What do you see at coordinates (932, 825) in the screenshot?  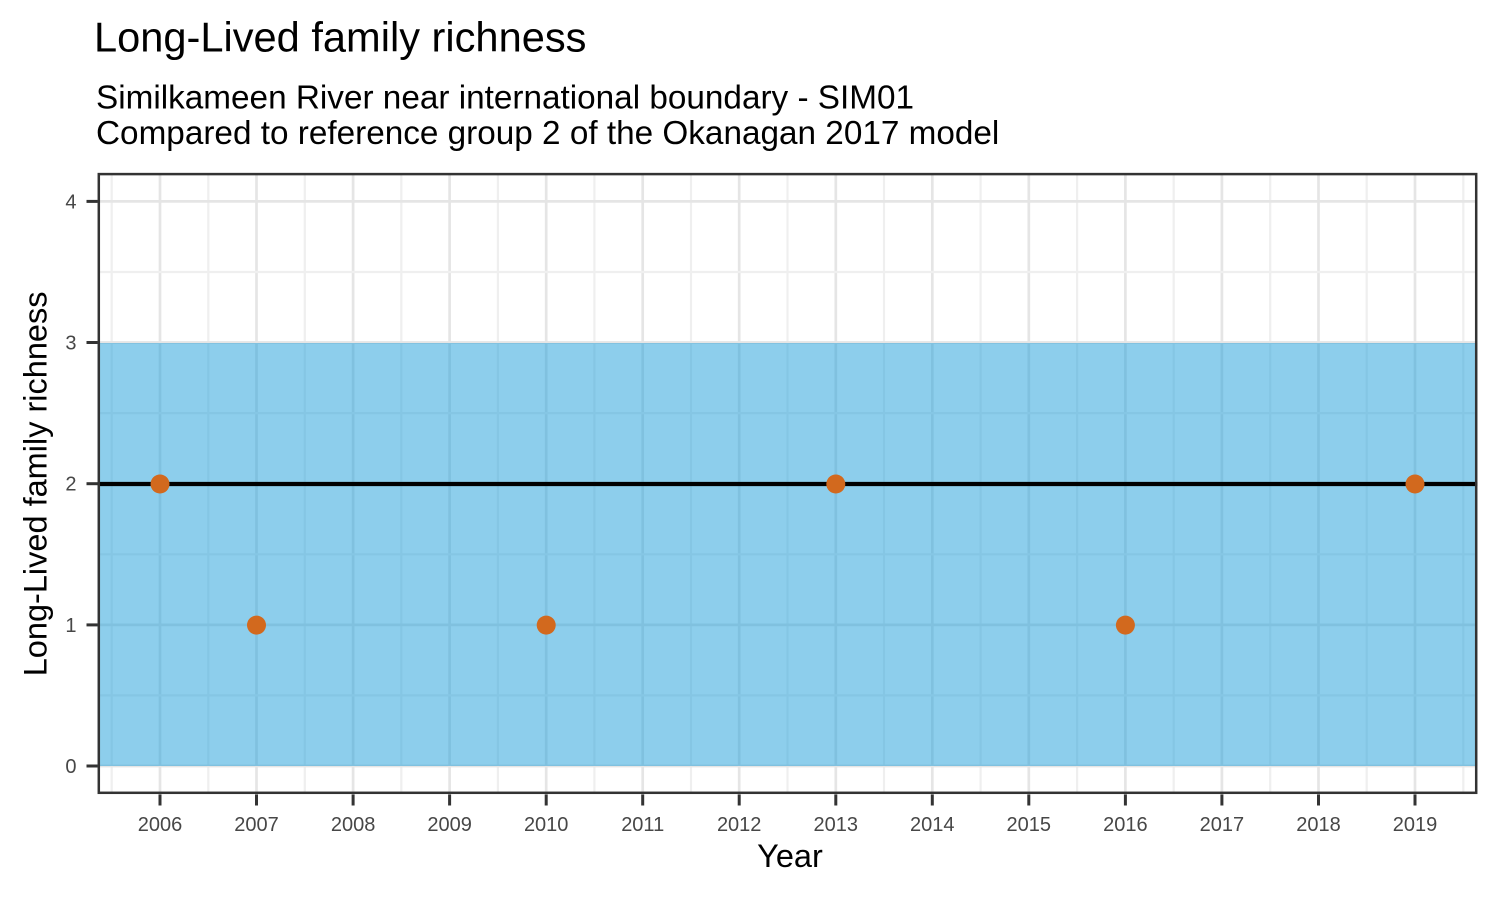 I see `svg-text: 2014` at bounding box center [932, 825].